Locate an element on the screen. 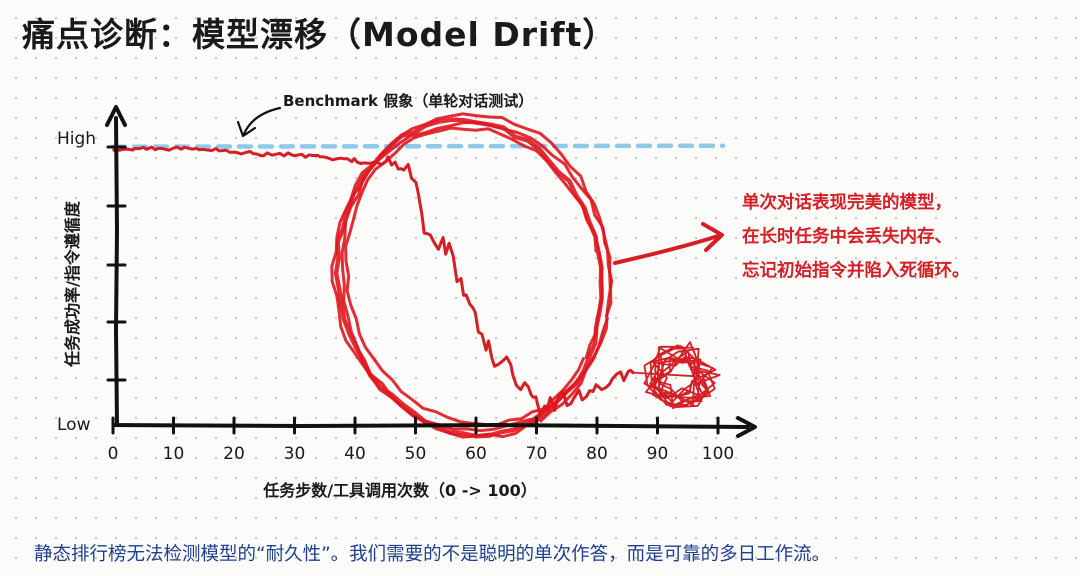  x-tick-label: 20 is located at coordinates (234, 454).